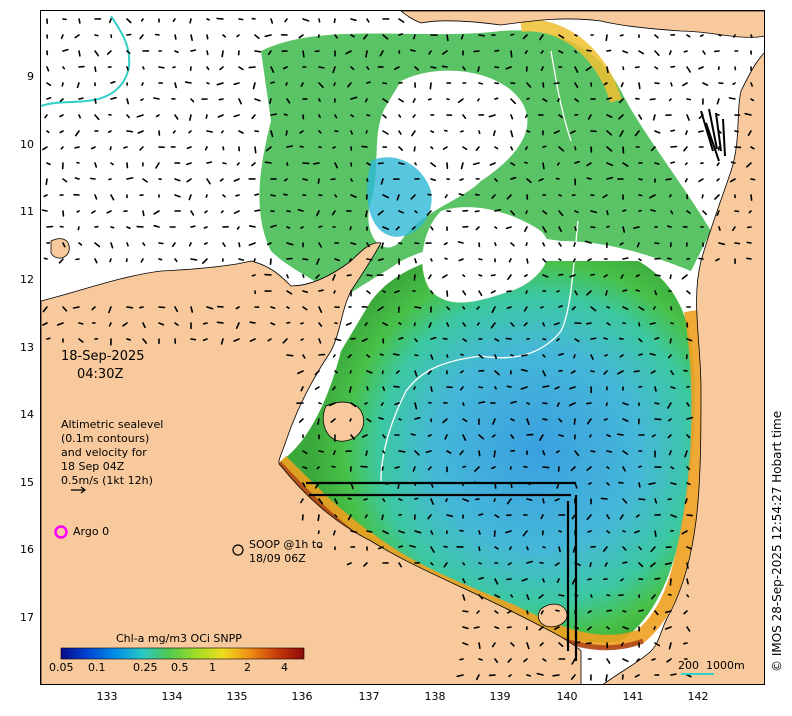  What do you see at coordinates (100, 374) in the screenshot?
I see `map-time: 04:30Z` at bounding box center [100, 374].